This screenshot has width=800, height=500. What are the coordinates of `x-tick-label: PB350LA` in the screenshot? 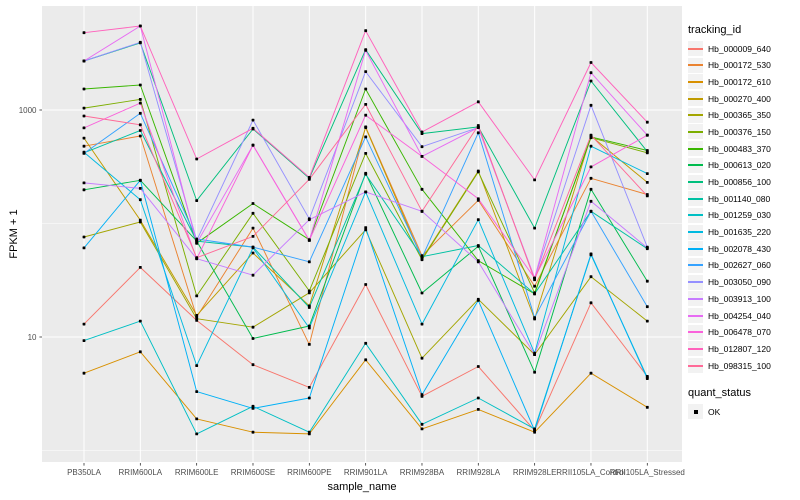 It's located at (84, 472).